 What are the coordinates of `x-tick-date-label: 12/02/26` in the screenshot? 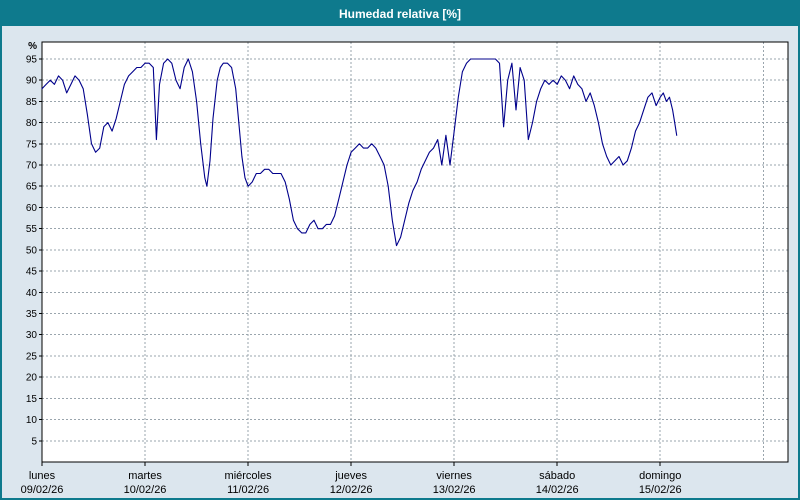 It's located at (351, 490).